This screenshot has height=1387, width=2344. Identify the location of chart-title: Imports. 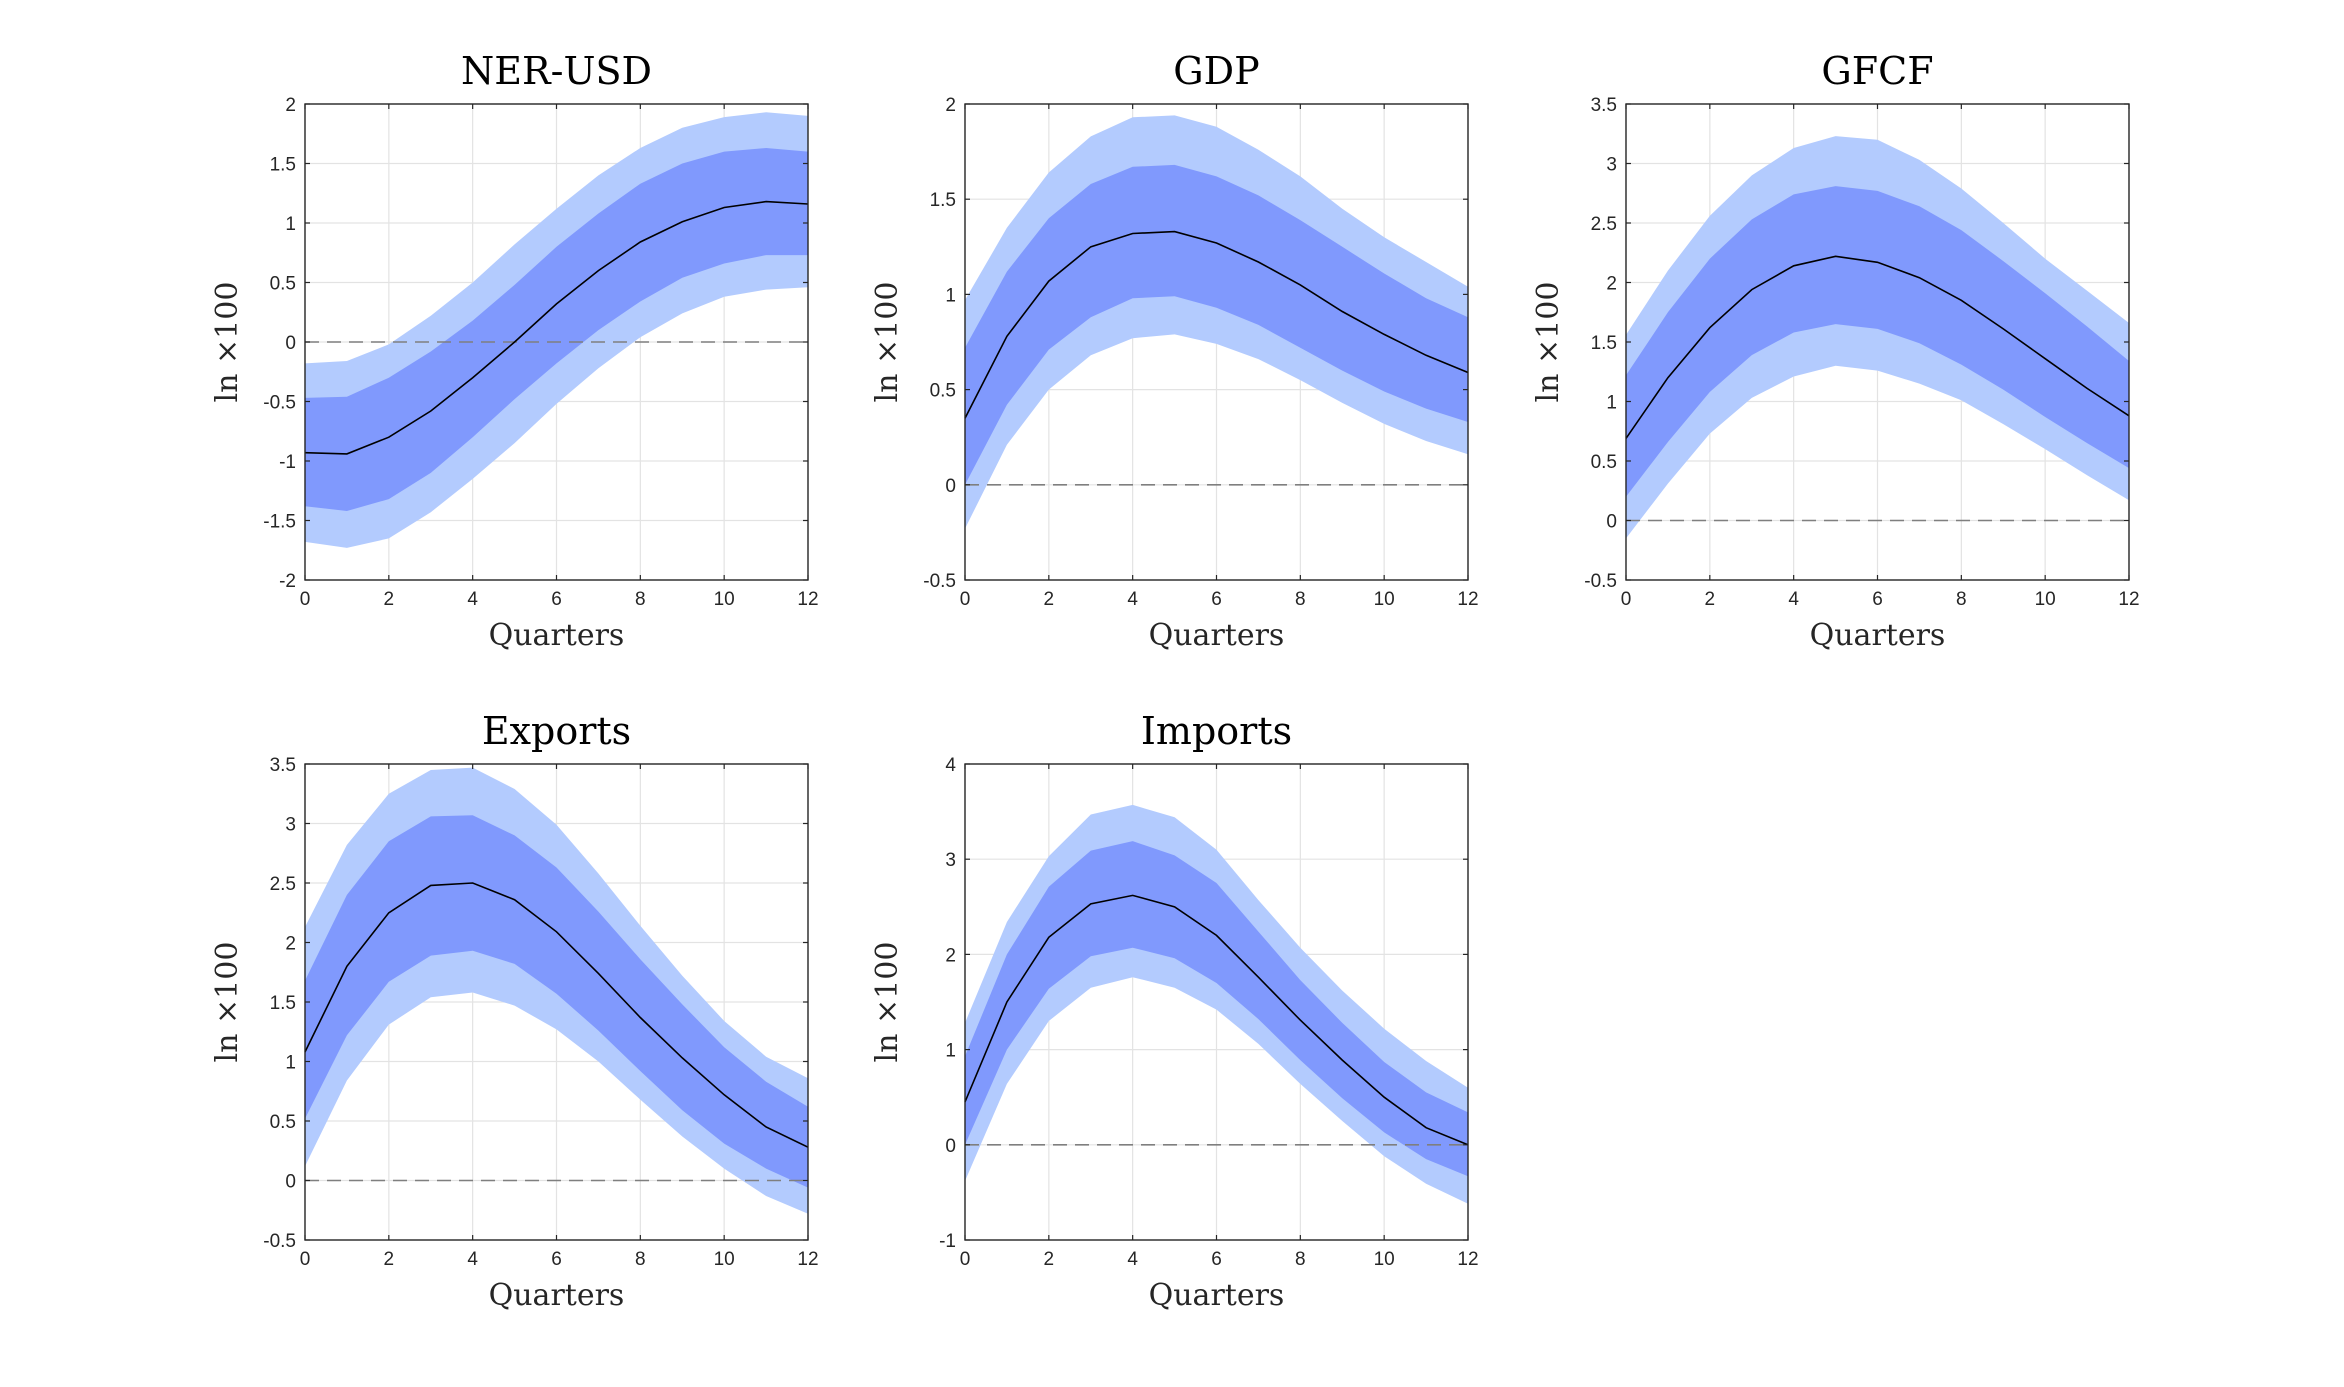
(1216, 731).